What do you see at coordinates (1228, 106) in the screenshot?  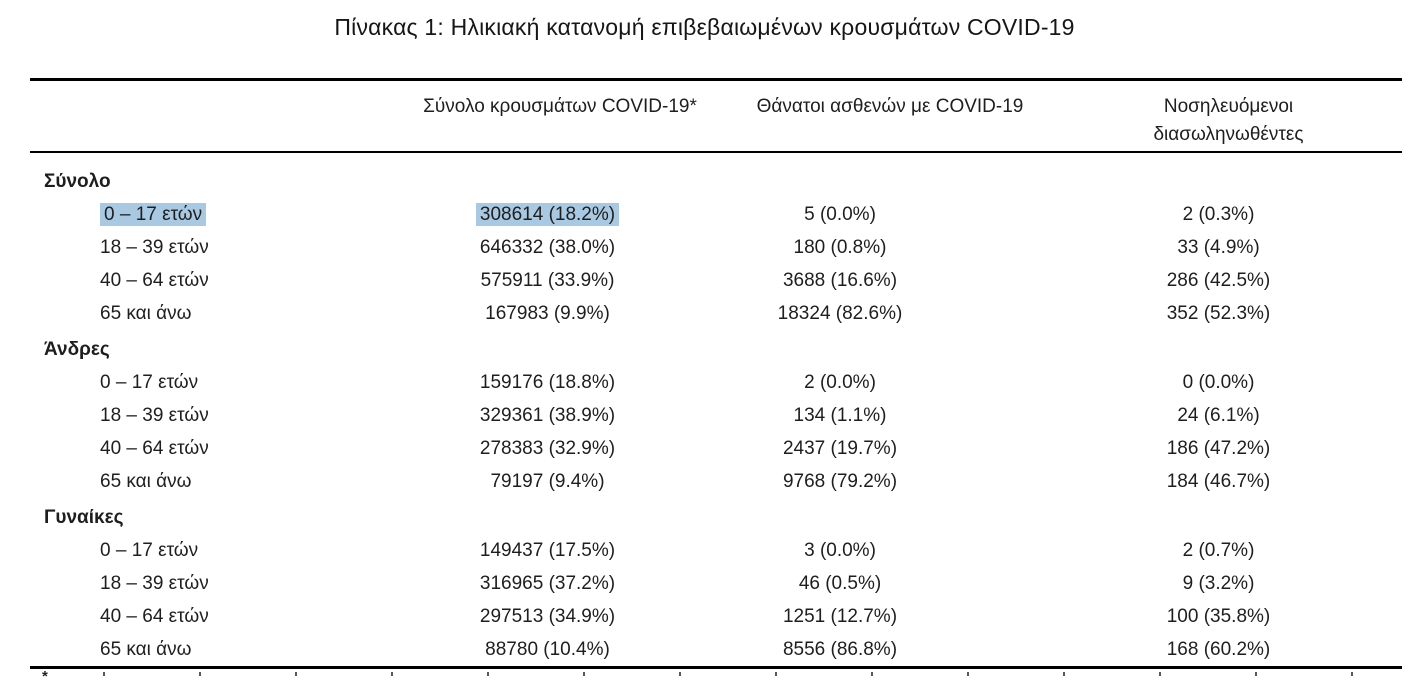 I see `col-header-intubated-line1: Νοσηλευόμενοι` at bounding box center [1228, 106].